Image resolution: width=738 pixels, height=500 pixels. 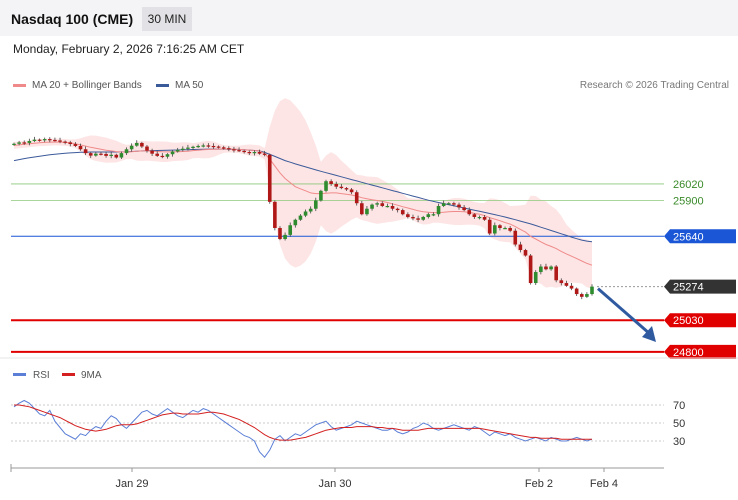 What do you see at coordinates (604, 484) in the screenshot?
I see `time-tick-label: Feb 4` at bounding box center [604, 484].